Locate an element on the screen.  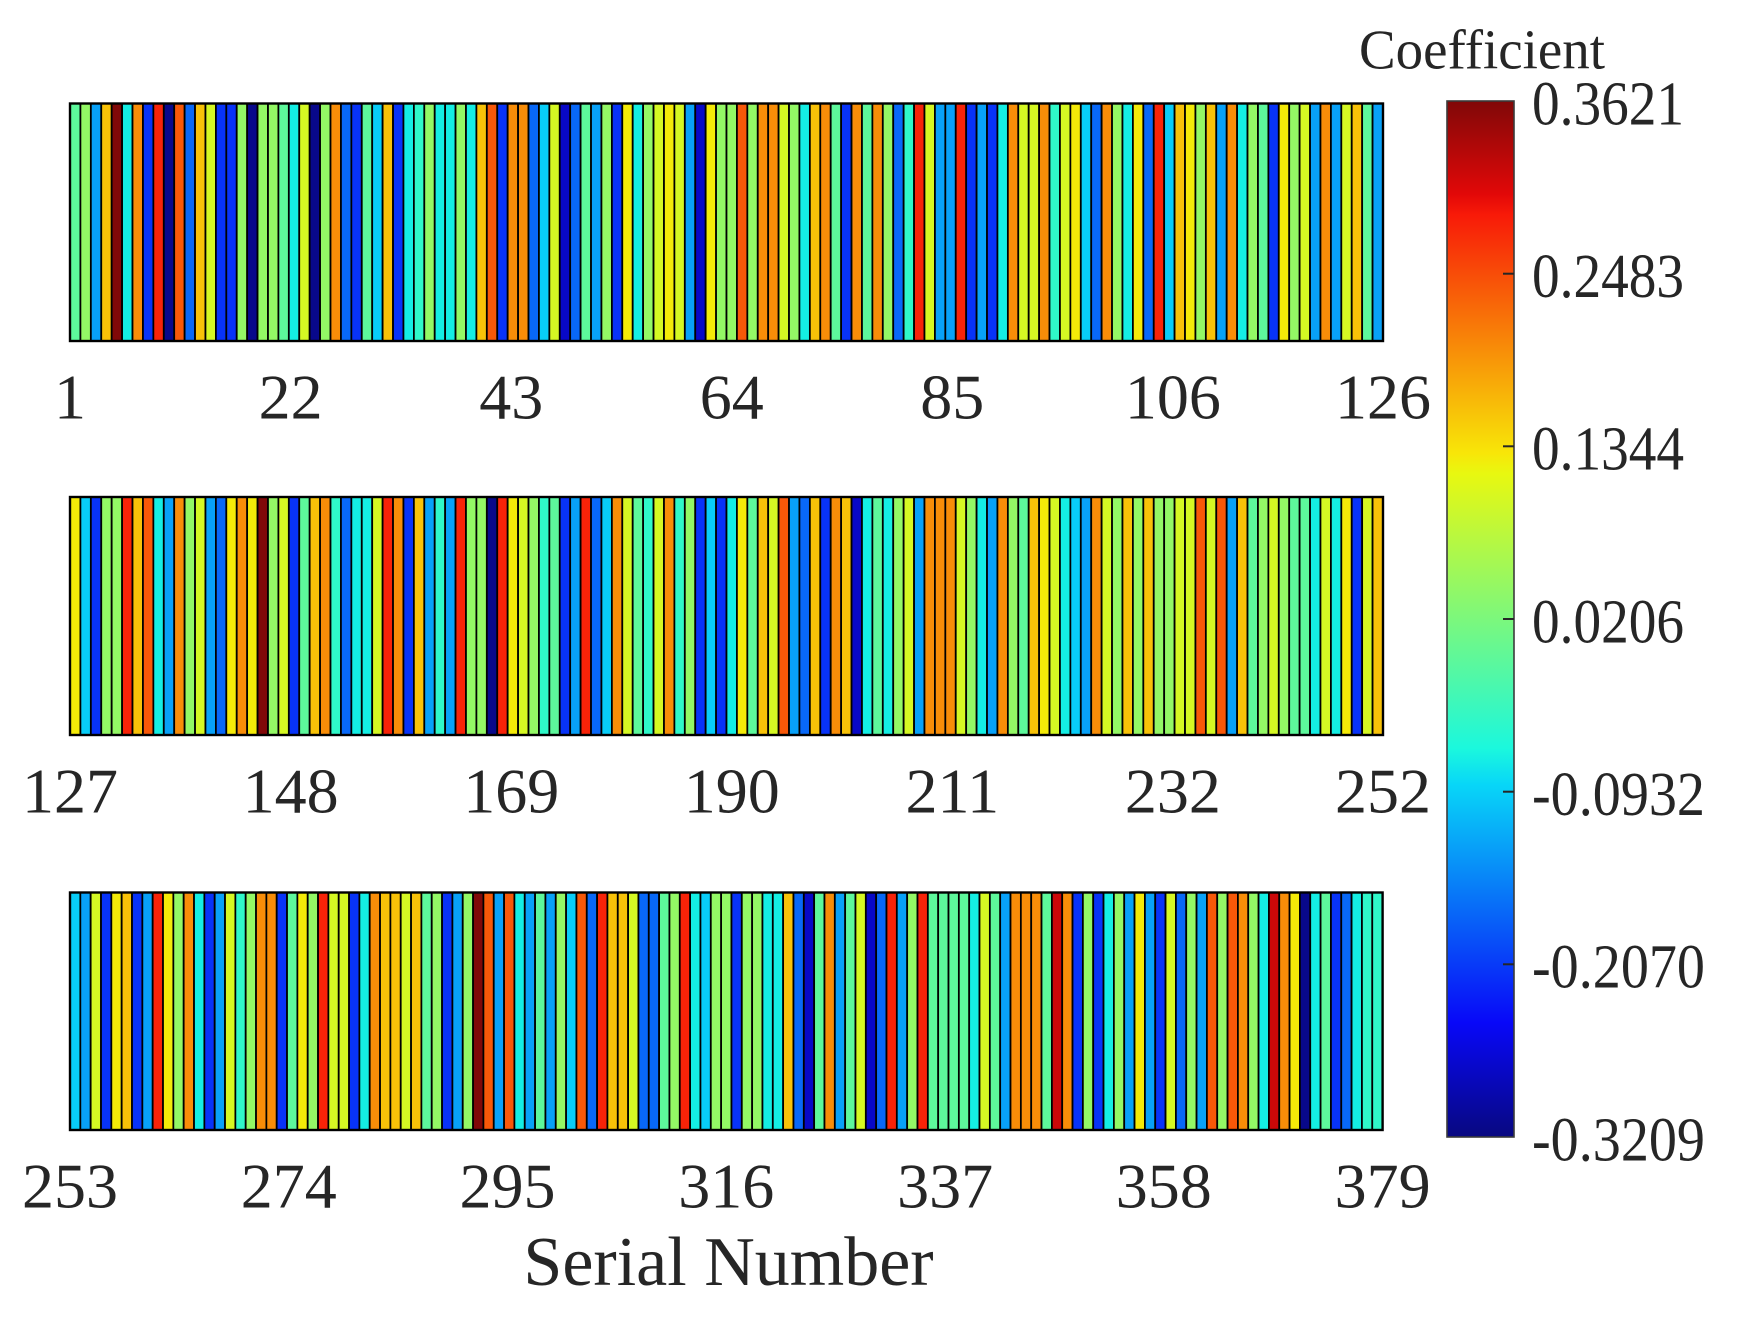
svg-text: 211 is located at coordinates (952, 791).